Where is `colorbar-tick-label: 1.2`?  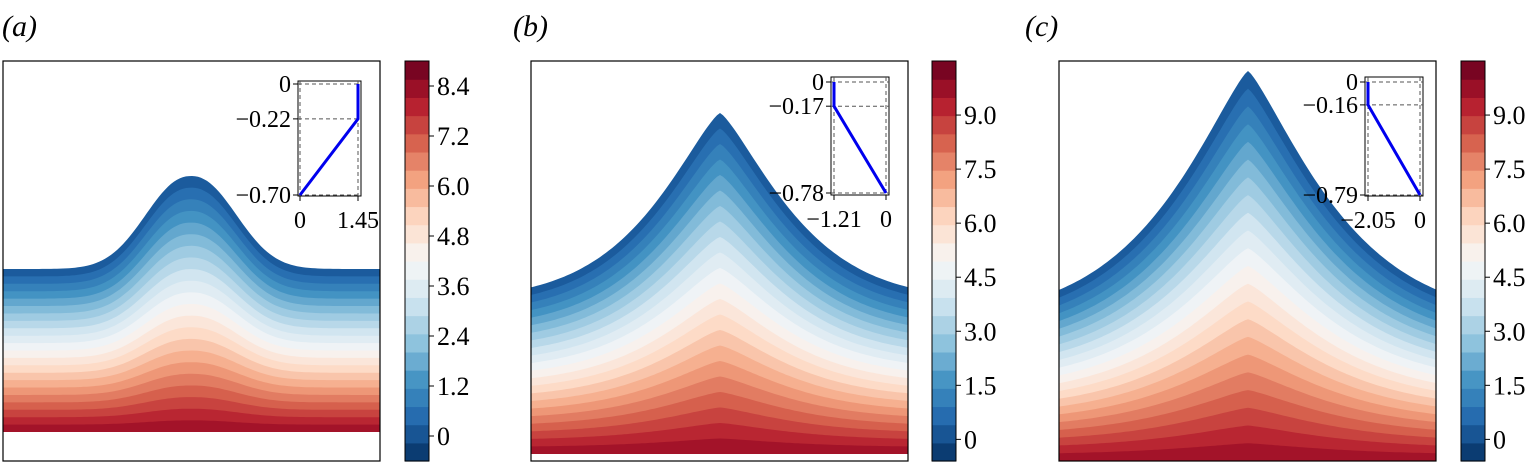 colorbar-tick-label: 1.2 is located at coordinates (453, 386).